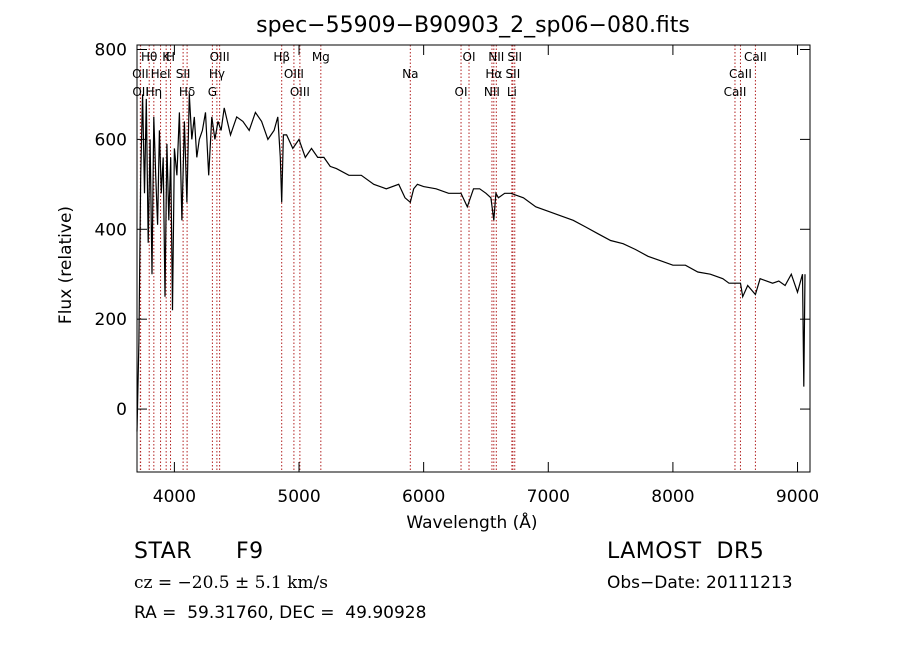 The width and height of the screenshot is (900, 649). What do you see at coordinates (321, 57) in the screenshot?
I see `line-label: Mg` at bounding box center [321, 57].